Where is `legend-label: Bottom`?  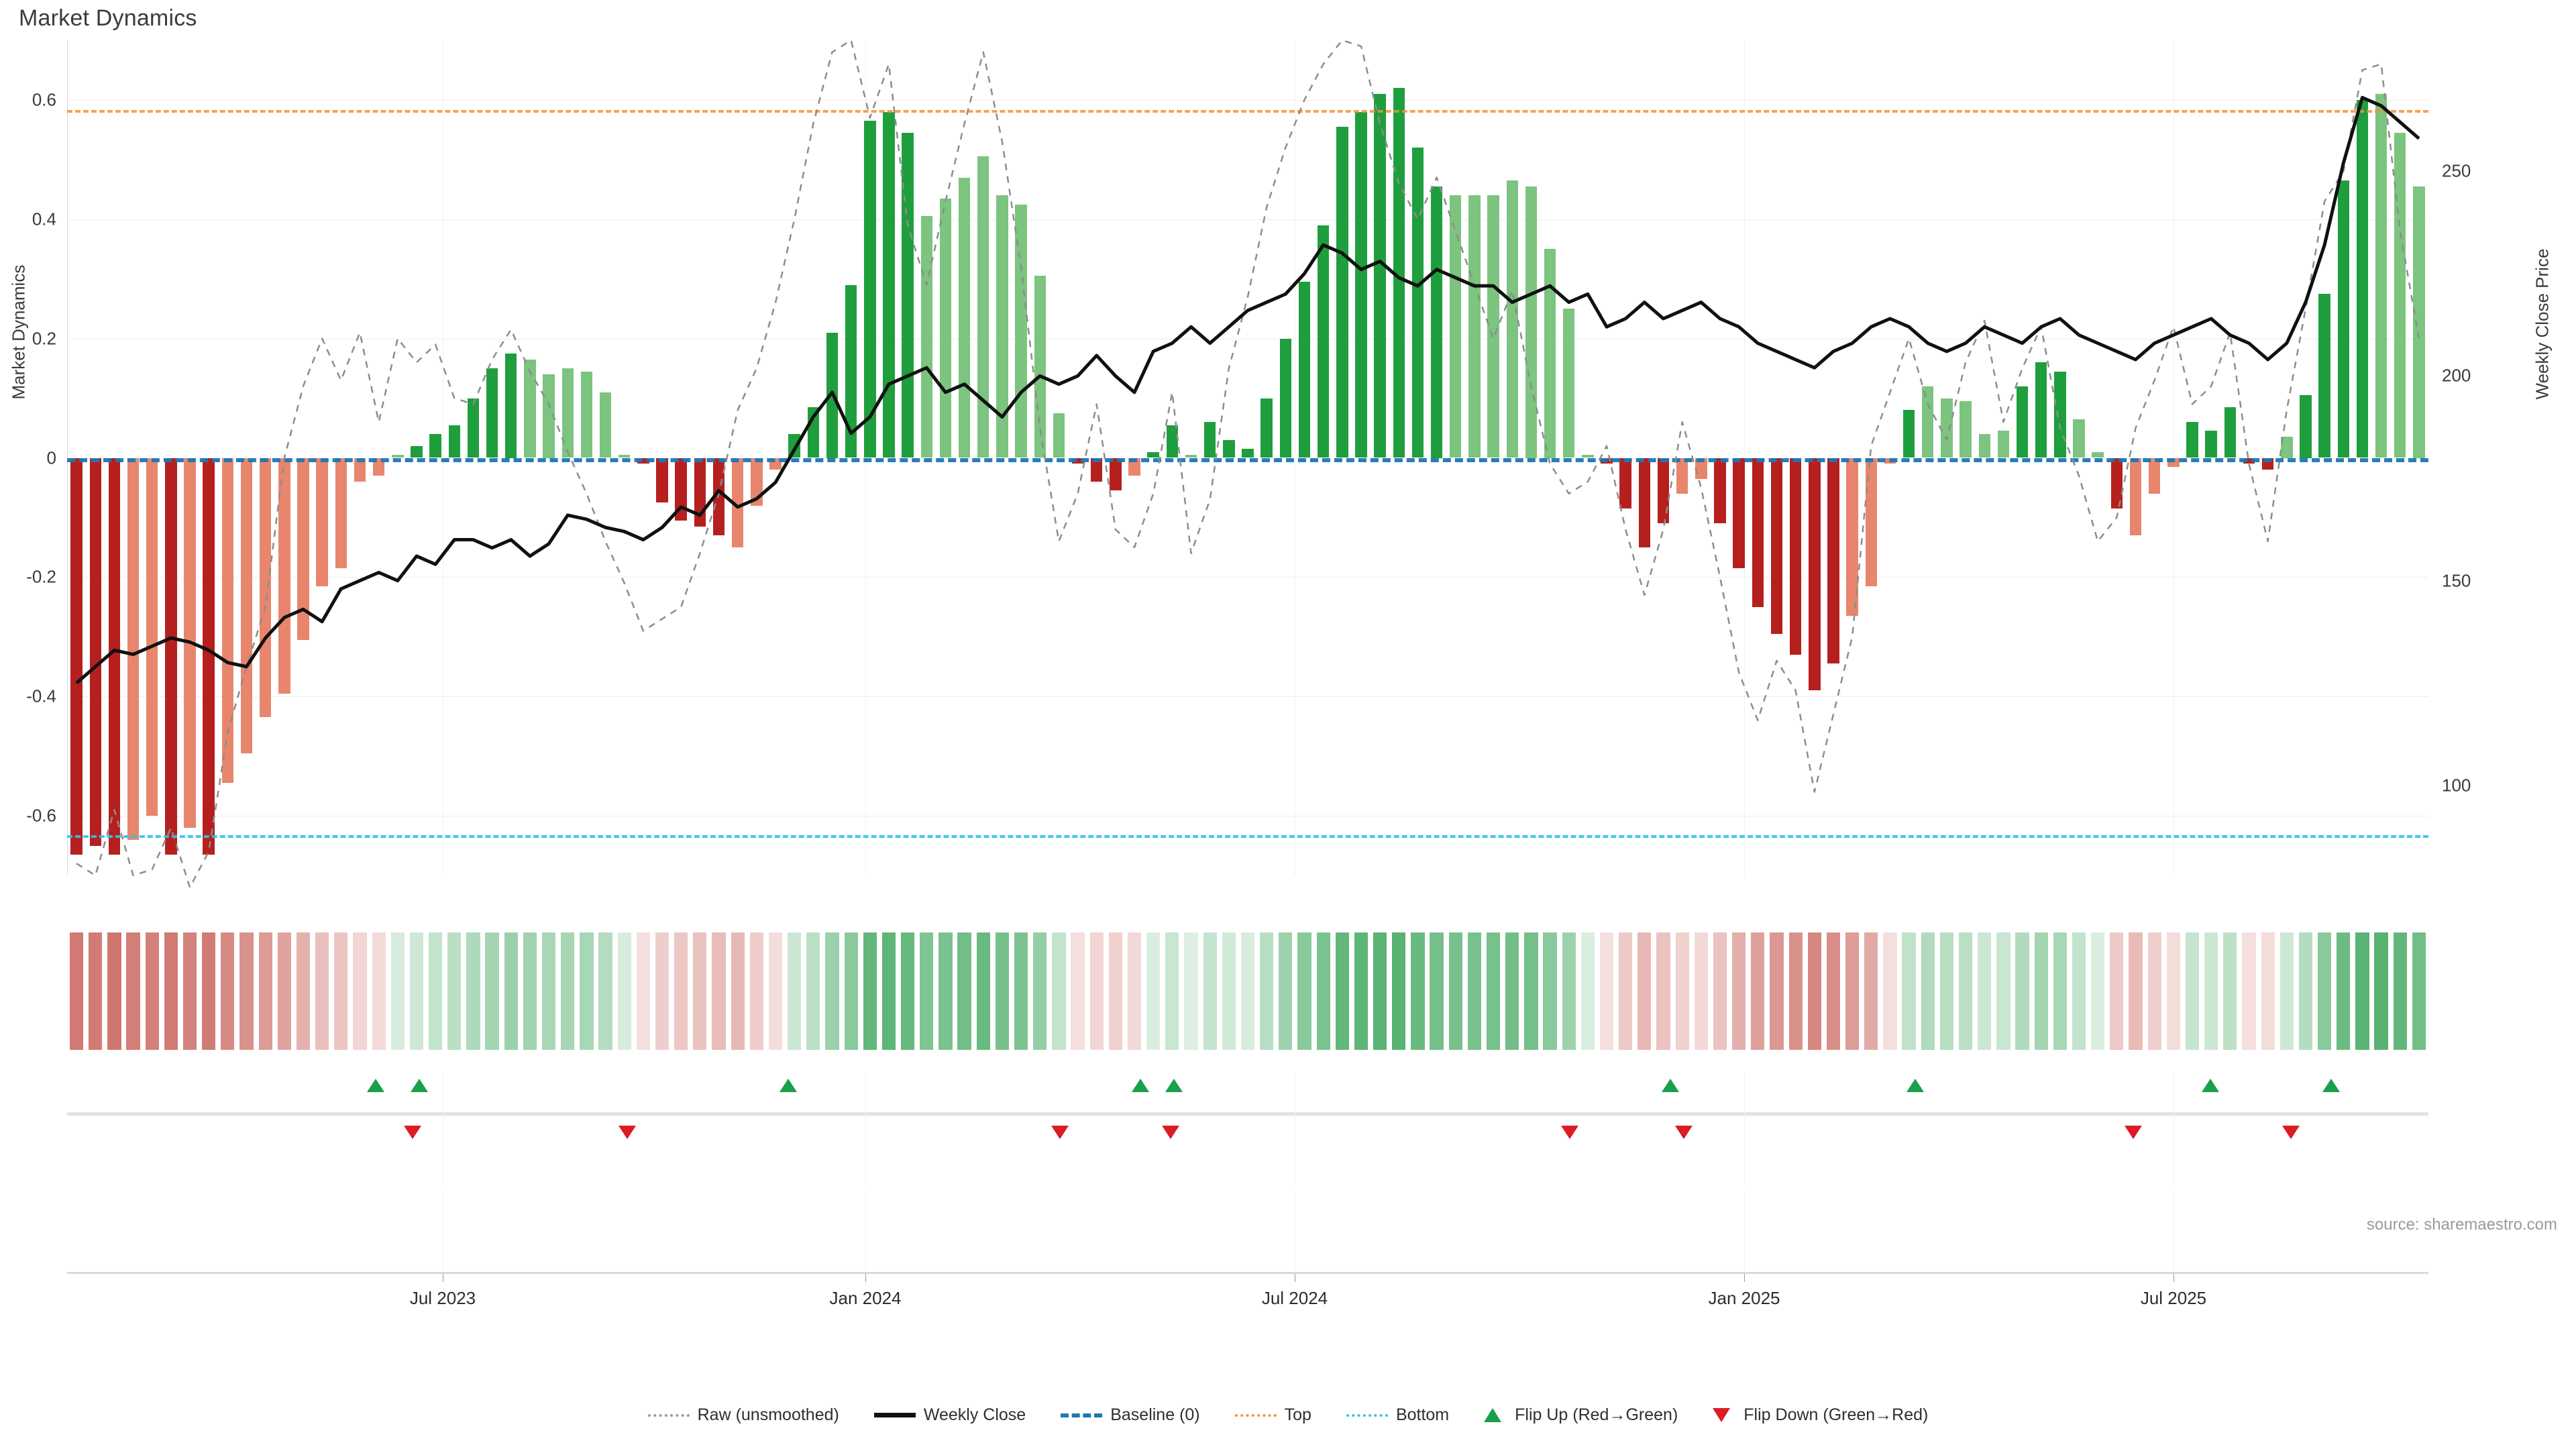 legend-label: Bottom is located at coordinates (1422, 1414).